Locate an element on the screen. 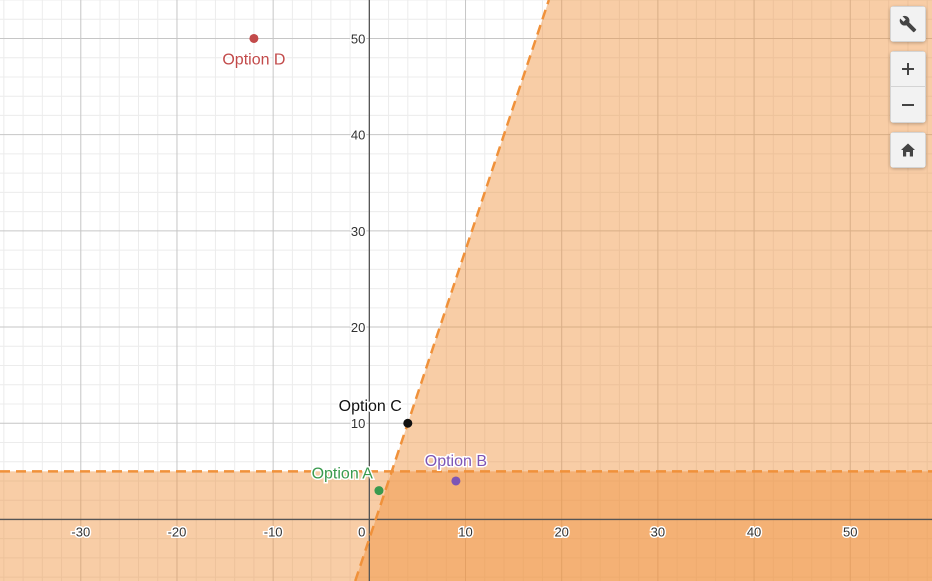 Image resolution: width=932 pixels, height=581 pixels. graph-settings-button is located at coordinates (908, 24).